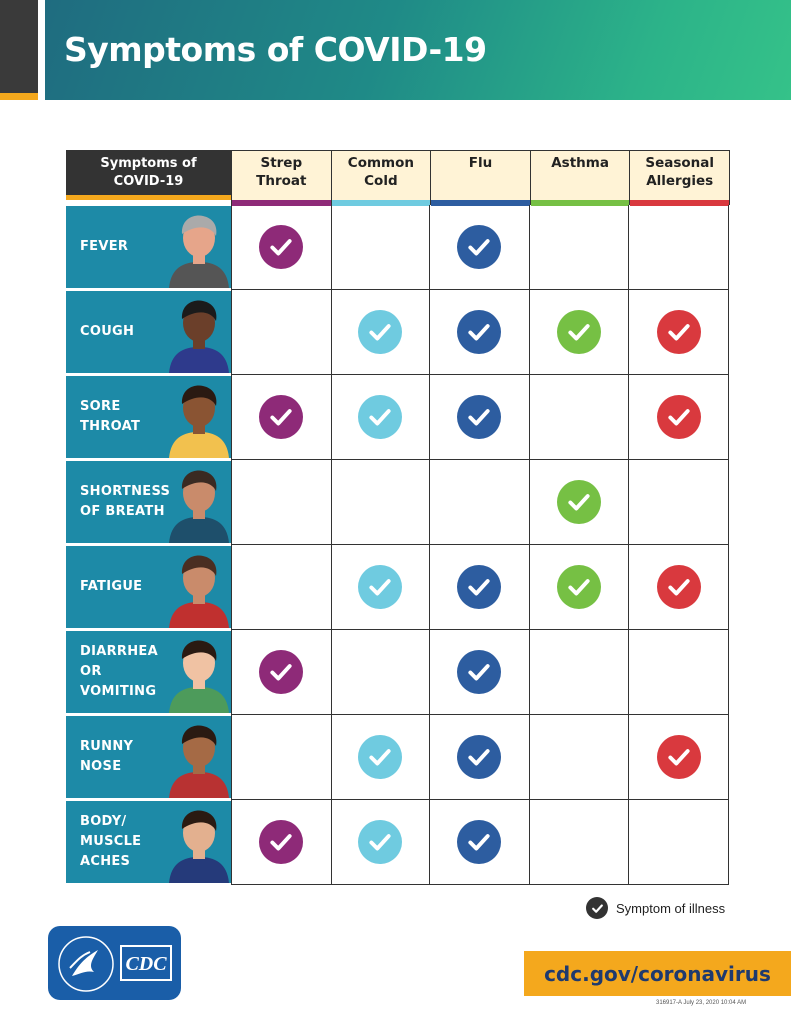 This screenshot has width=791, height=1024. Describe the element at coordinates (281, 181) in the screenshot. I see `column-header-line: Throat` at that location.